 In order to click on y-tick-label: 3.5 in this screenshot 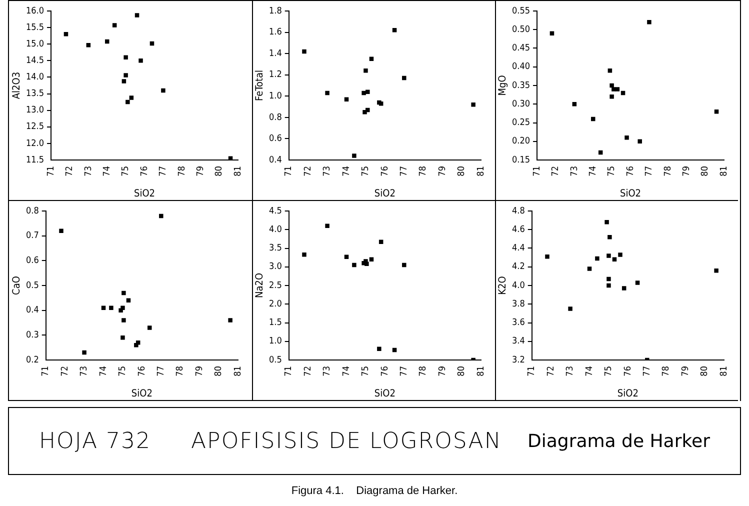, I will do `click(275, 249)`.